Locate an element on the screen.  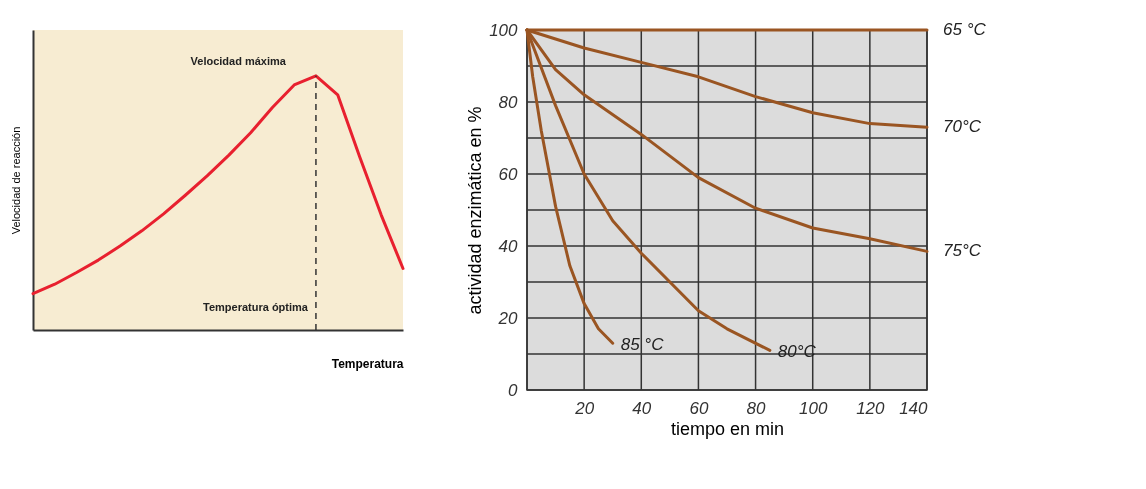
x-tick-label: 140 is located at coordinates (914, 408).